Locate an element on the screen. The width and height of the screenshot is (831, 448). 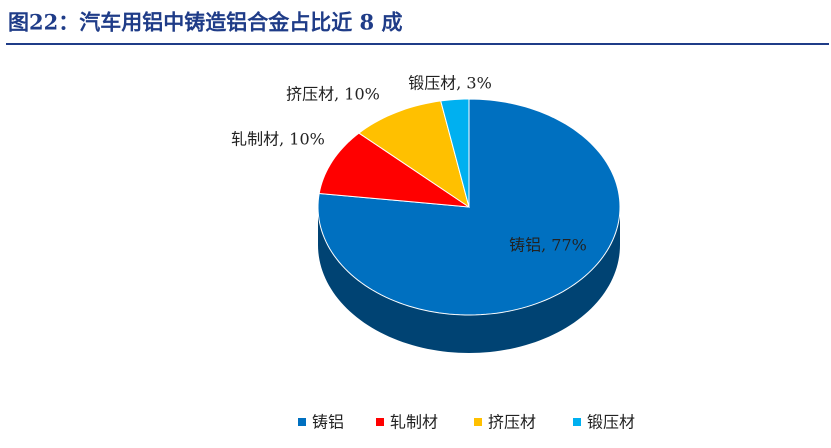
legend-label: 铸铝 is located at coordinates (328, 422).